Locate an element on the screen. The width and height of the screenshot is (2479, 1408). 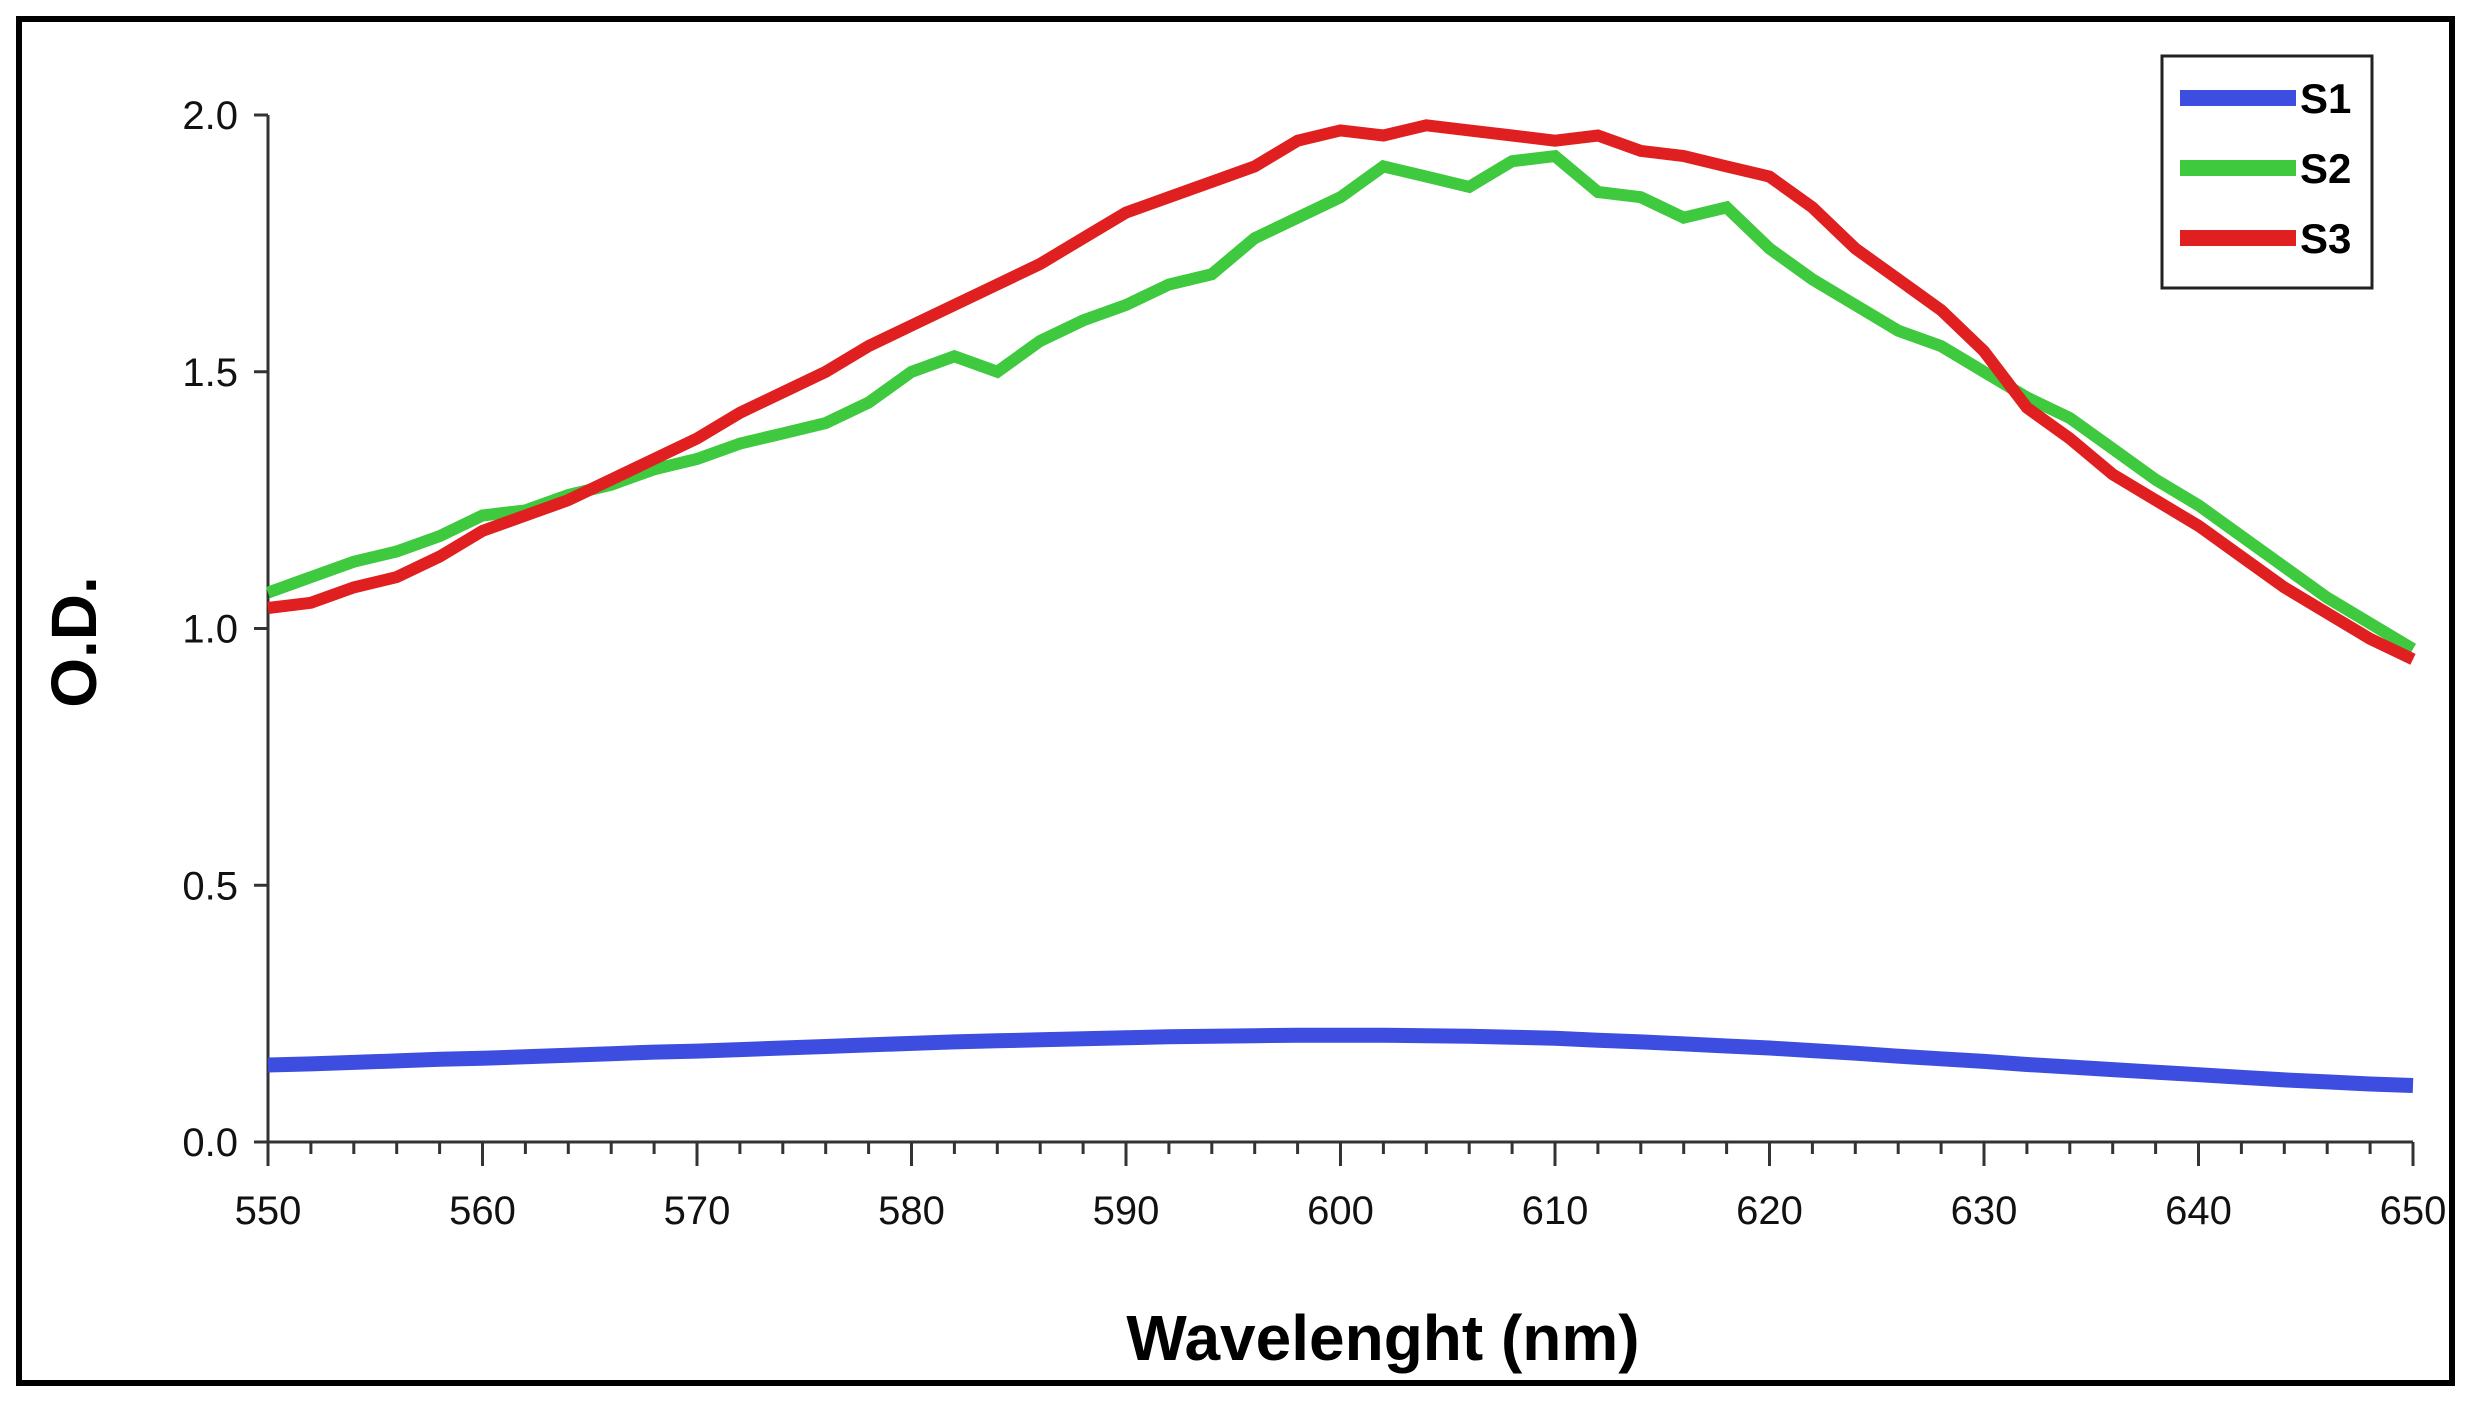
x-tick-label: 620 is located at coordinates (1769, 1211).